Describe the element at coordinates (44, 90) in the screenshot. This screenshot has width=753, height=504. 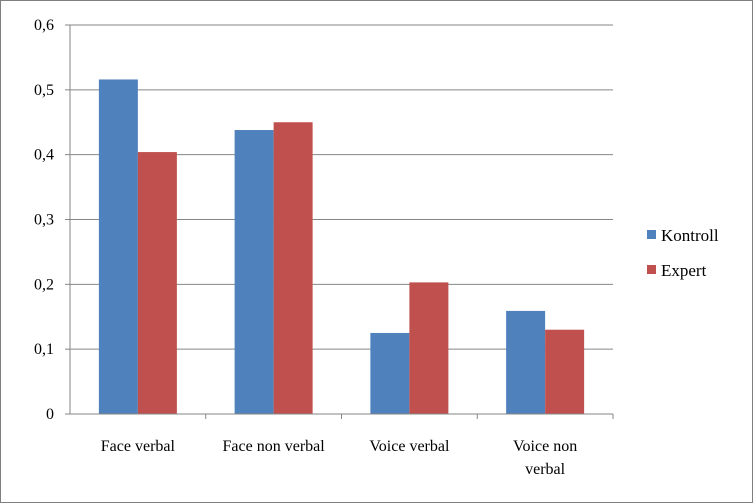
I see `y-tick-label: 0,5` at that location.